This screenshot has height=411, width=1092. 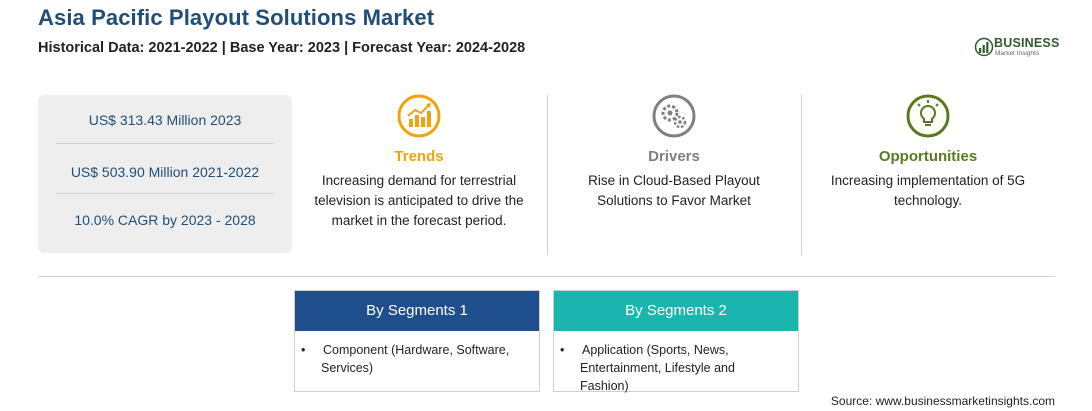 What do you see at coordinates (165, 120) in the screenshot?
I see `stat-market-size-2023: US$ 313.43 Million 2023` at bounding box center [165, 120].